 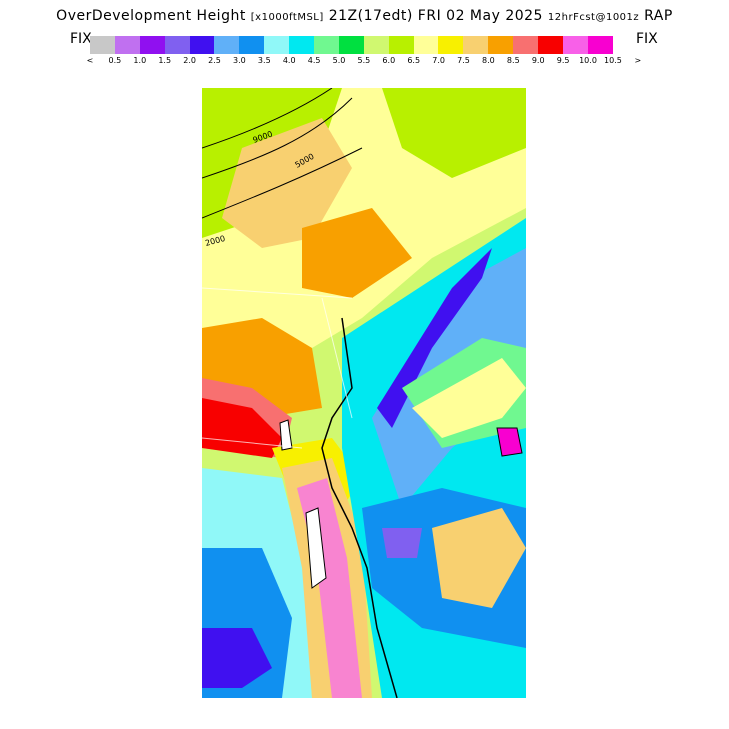 What do you see at coordinates (469, 398) in the screenshot?
I see `field-yellow-east` at bounding box center [469, 398].